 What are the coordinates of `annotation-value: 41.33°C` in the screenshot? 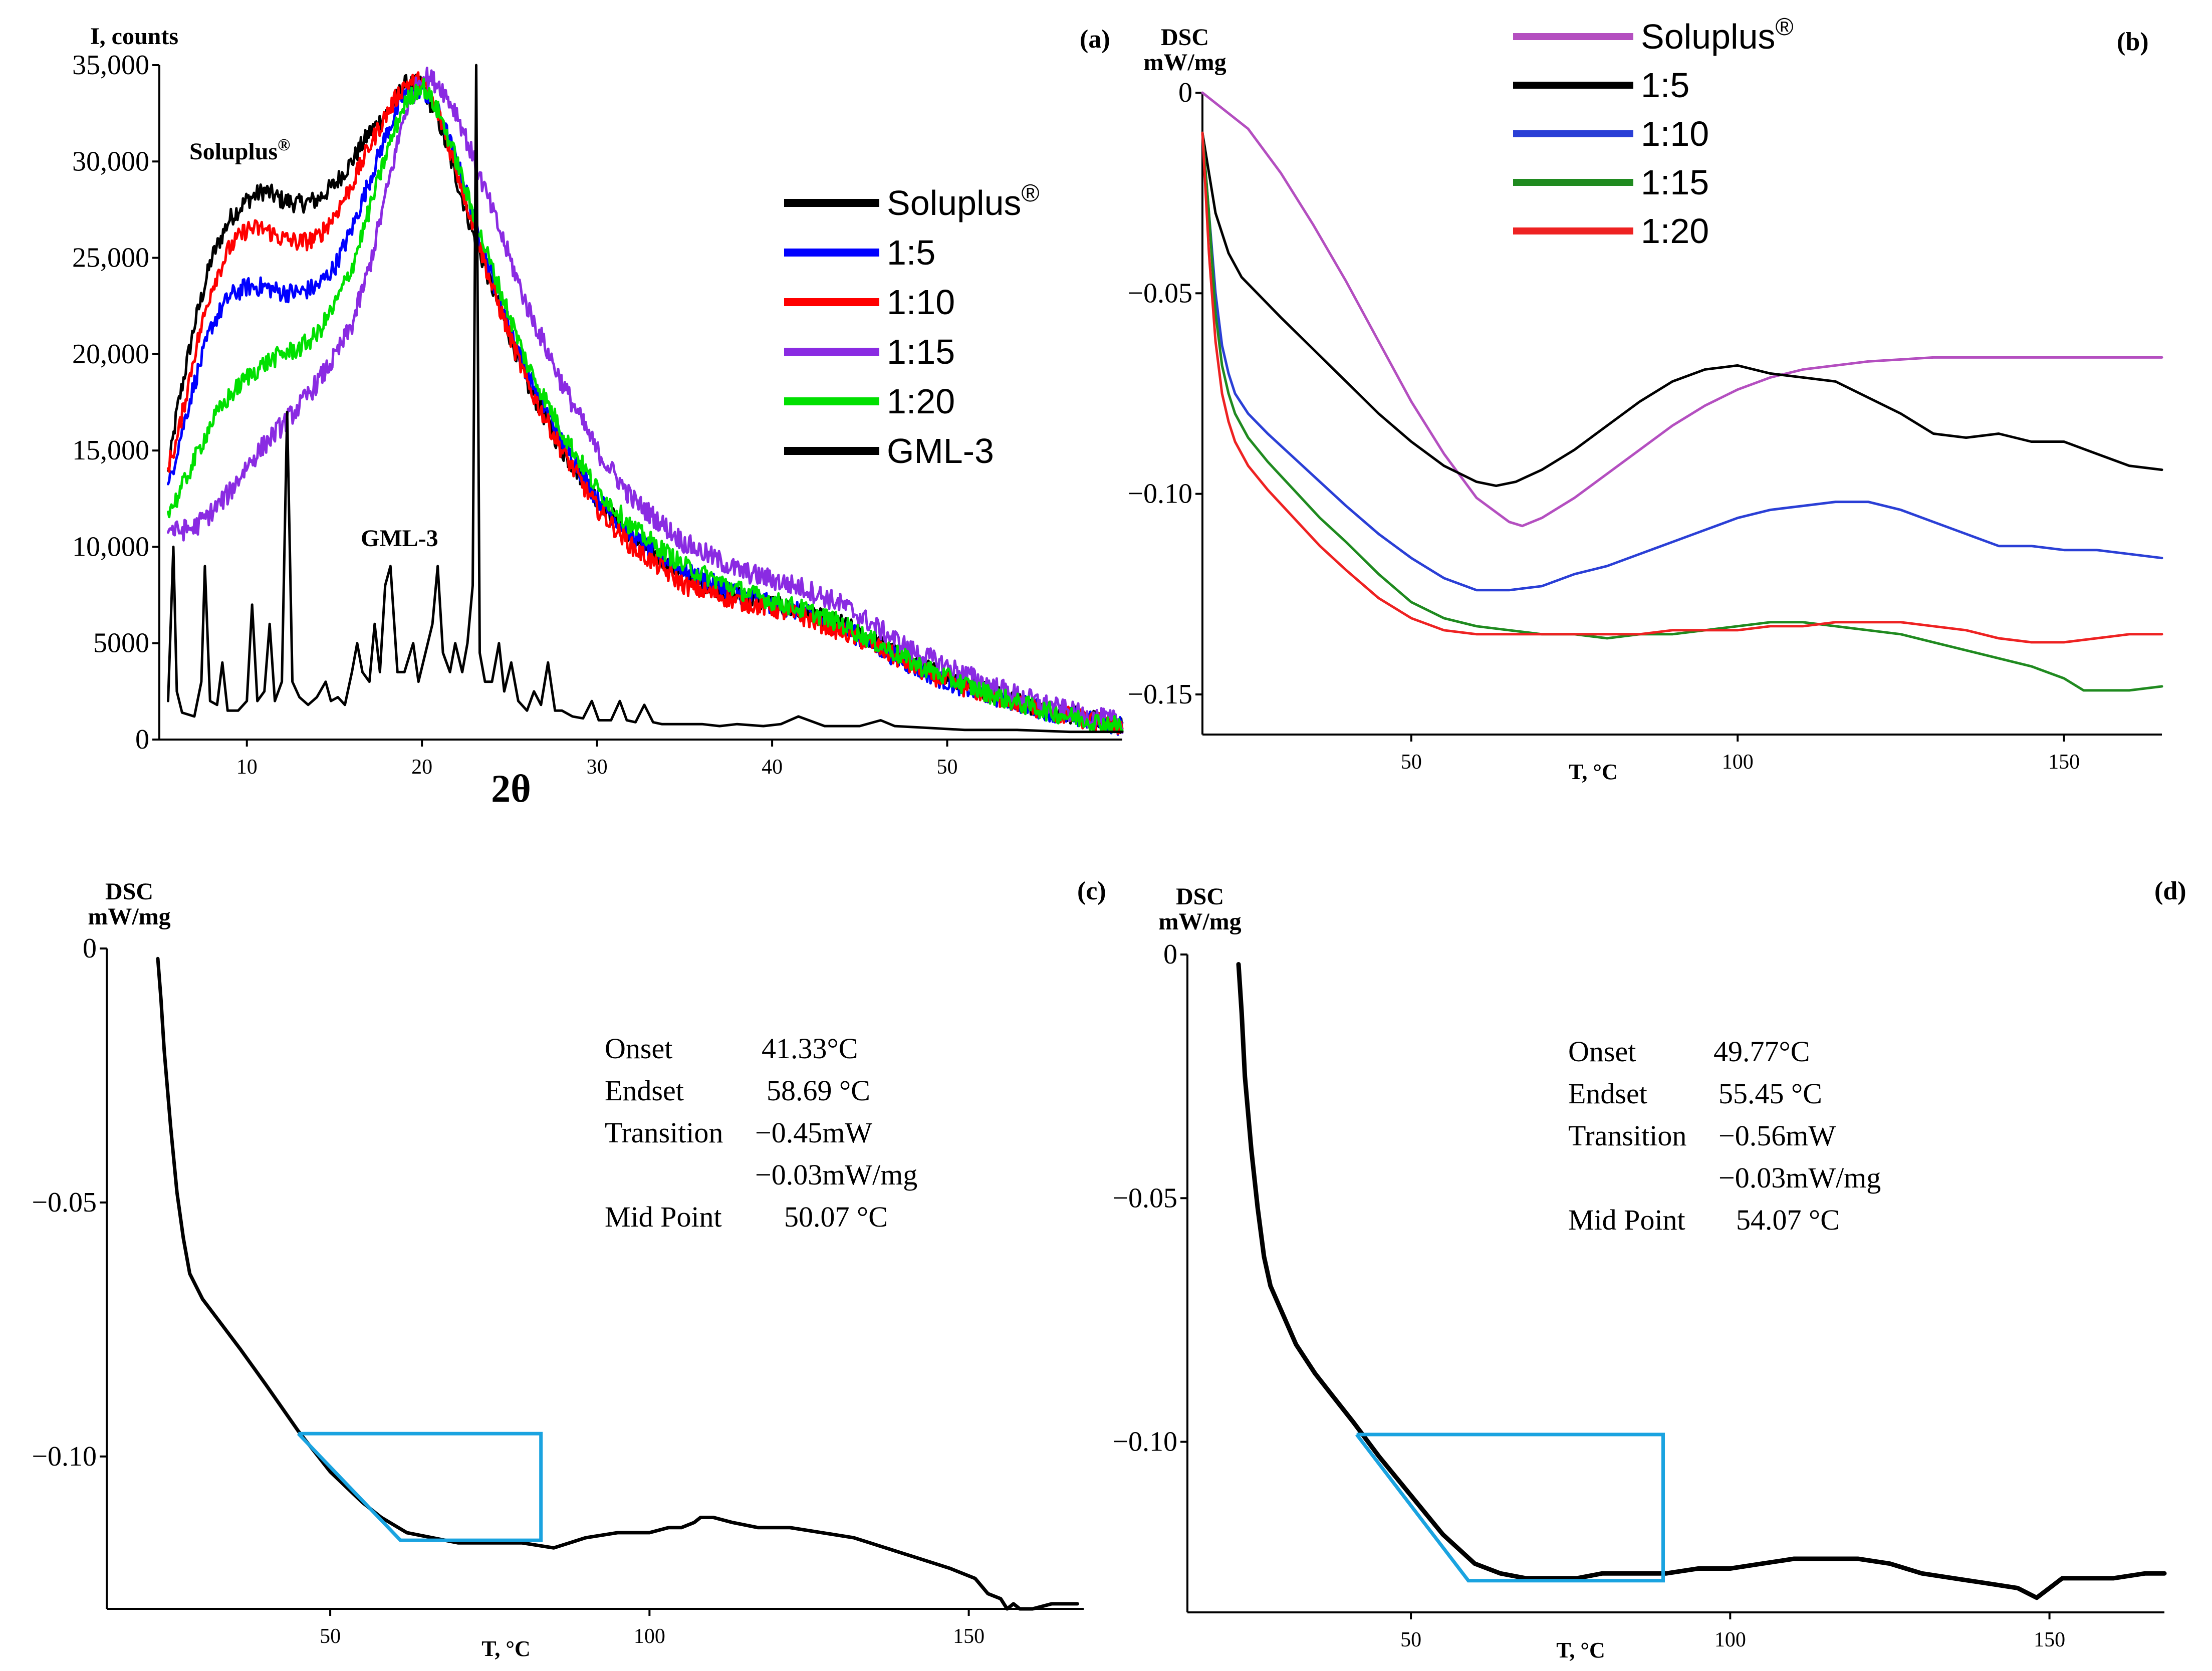 It's located at (810, 1049).